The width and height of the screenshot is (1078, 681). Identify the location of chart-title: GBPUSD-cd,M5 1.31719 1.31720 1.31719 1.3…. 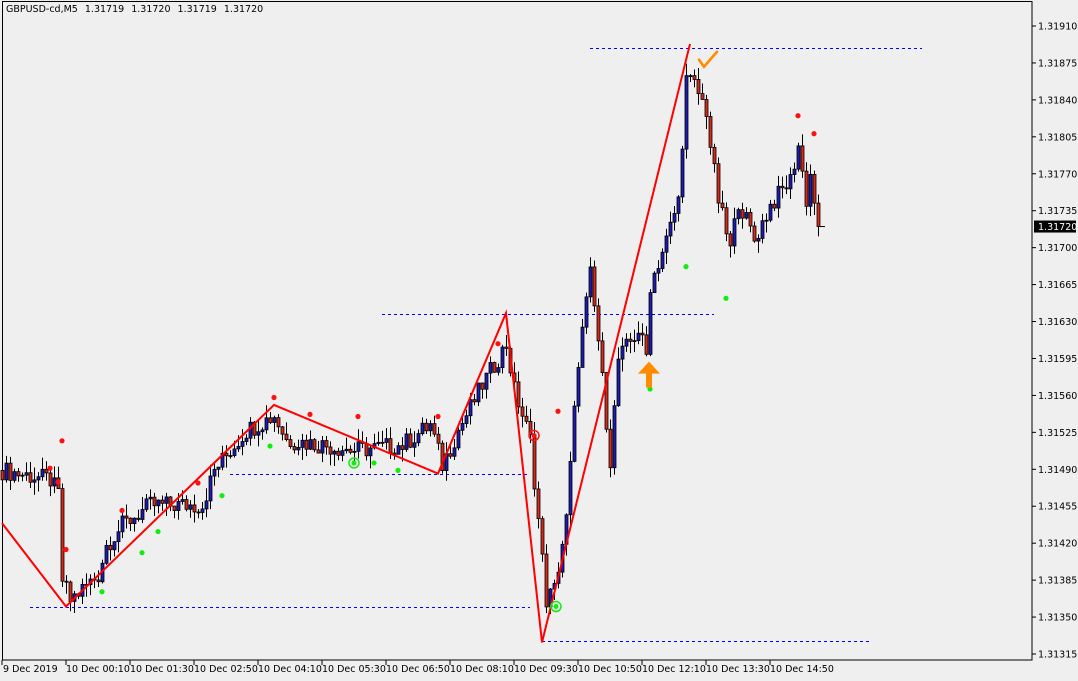
(136, 9).